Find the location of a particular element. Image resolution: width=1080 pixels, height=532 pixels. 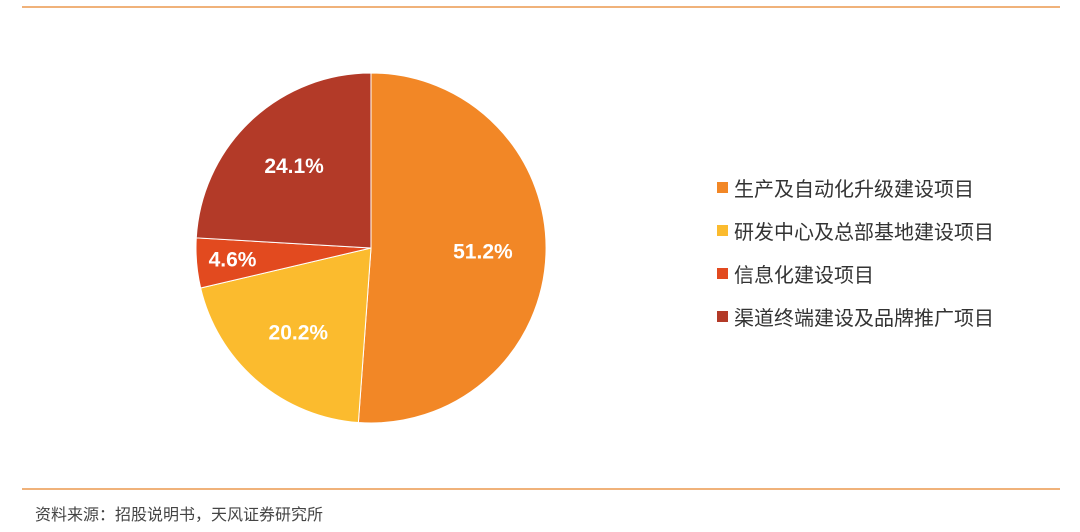

bottom-rule is located at coordinates (541, 489).